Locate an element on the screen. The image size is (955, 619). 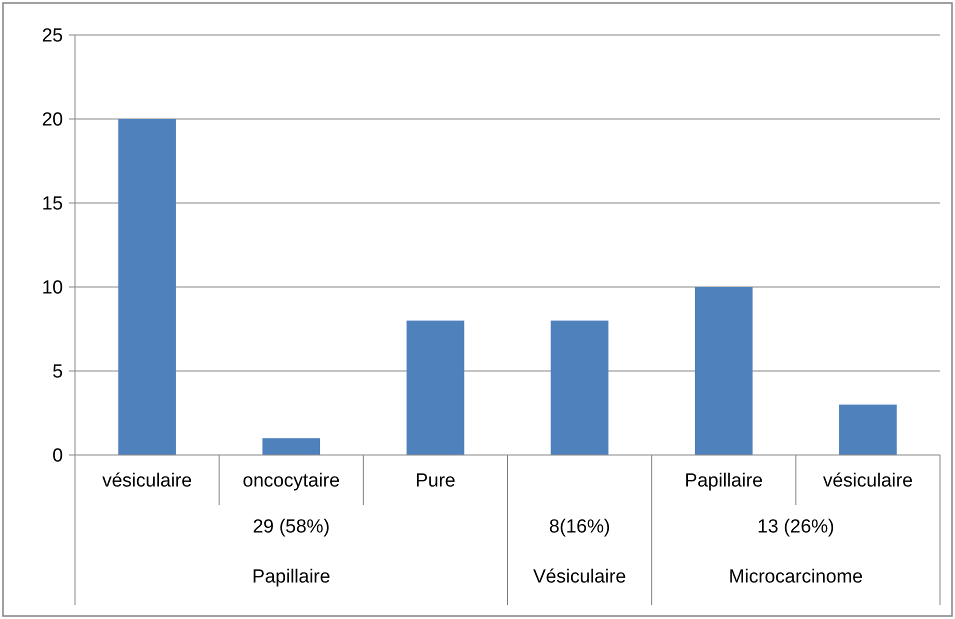
text: 13 (26%) is located at coordinates (795, 527).